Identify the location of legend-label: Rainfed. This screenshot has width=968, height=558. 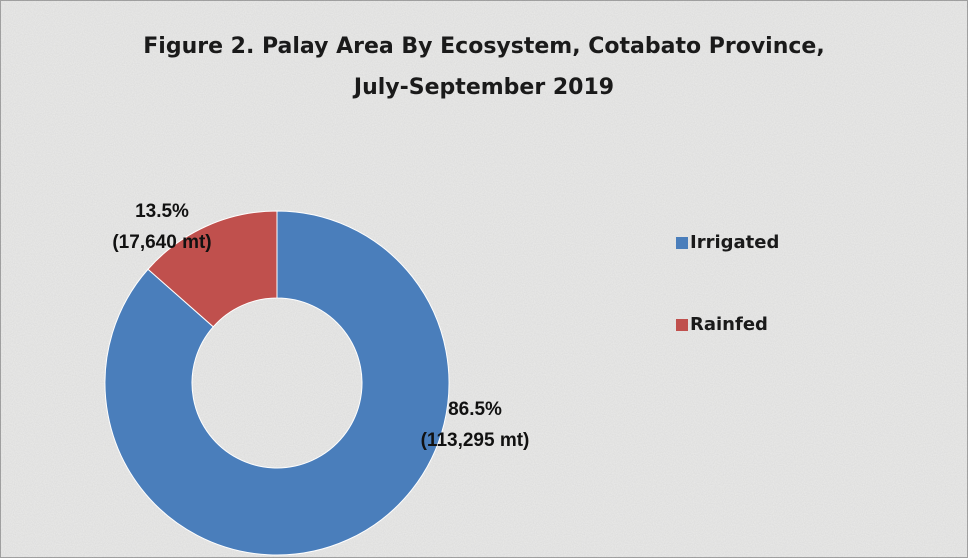
(729, 324).